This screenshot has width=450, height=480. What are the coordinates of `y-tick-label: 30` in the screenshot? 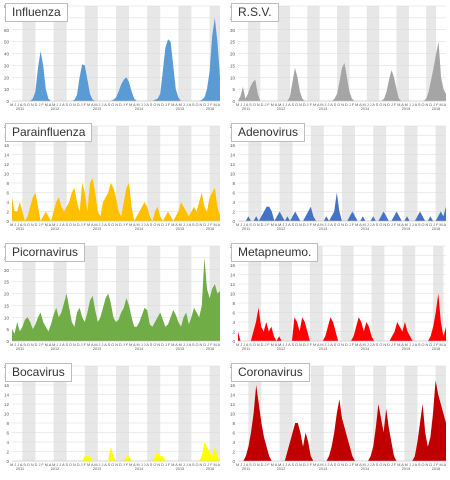 It's located at (7, 65).